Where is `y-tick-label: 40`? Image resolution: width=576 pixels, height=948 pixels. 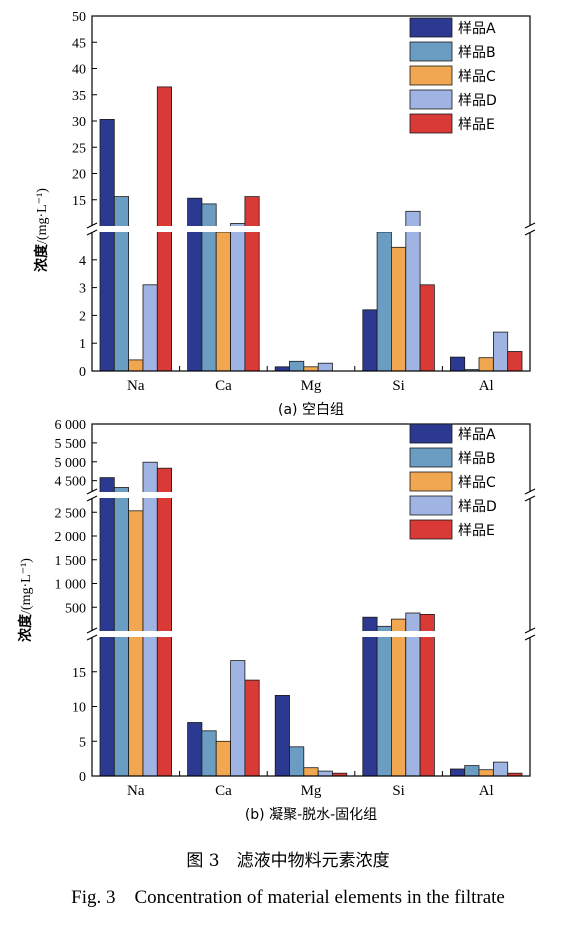 y-tick-label: 40 is located at coordinates (79, 70).